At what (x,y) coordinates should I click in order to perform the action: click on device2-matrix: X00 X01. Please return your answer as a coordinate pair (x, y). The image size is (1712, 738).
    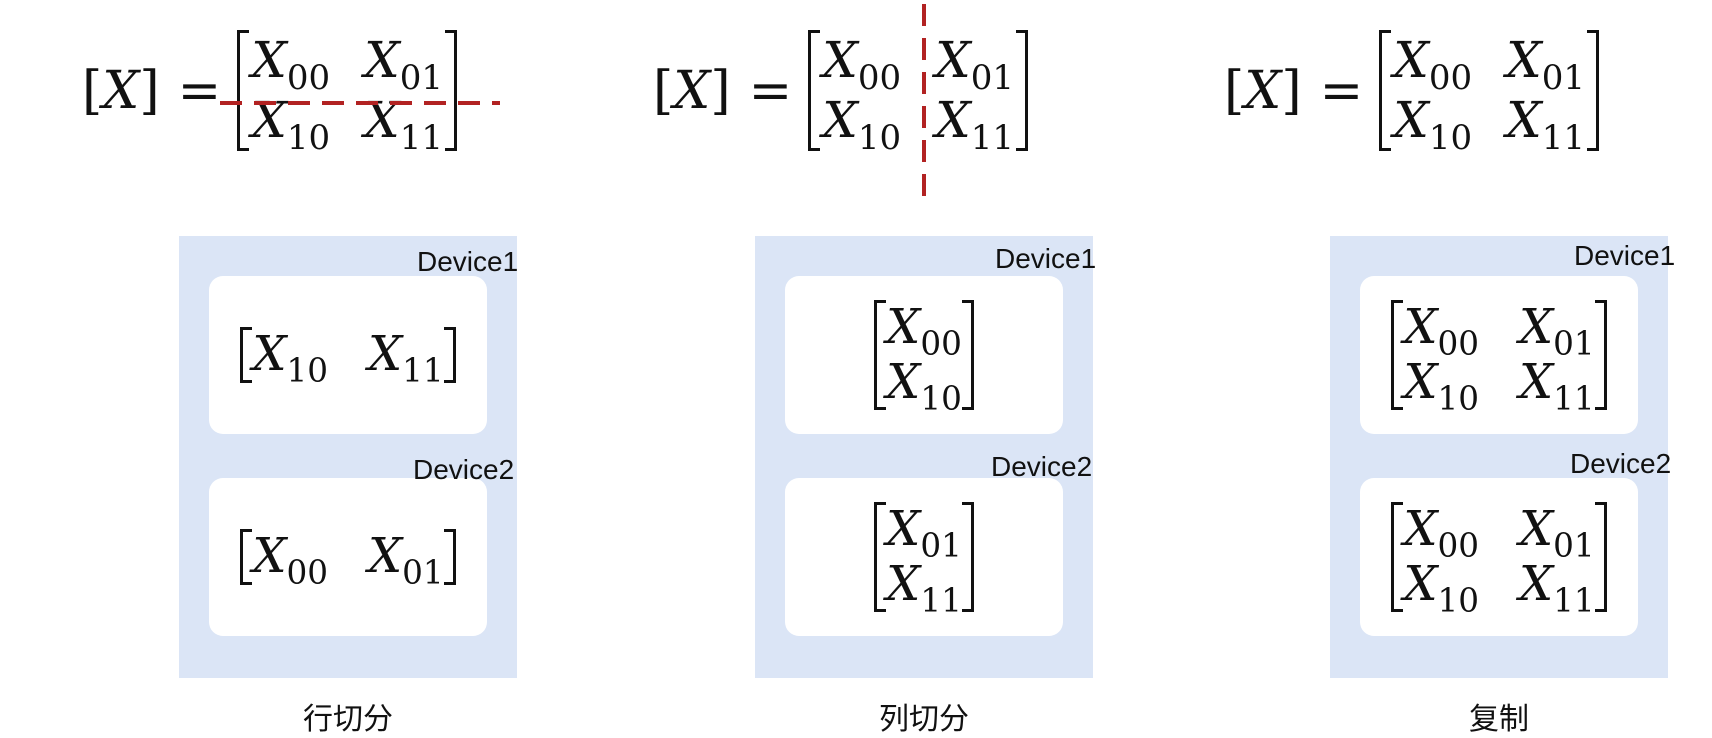
    Looking at the image, I should click on (348, 560).